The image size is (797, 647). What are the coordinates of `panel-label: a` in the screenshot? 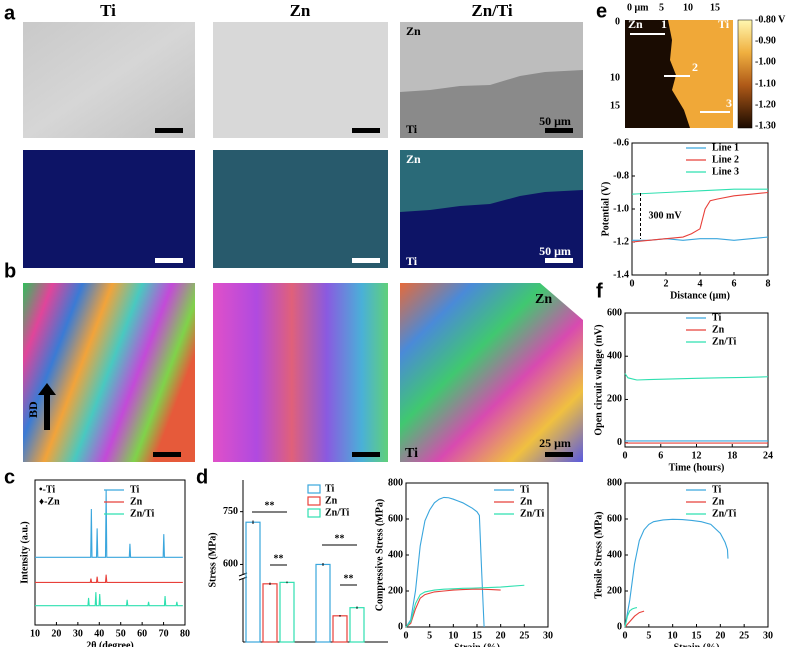 It's located at (10, 13).